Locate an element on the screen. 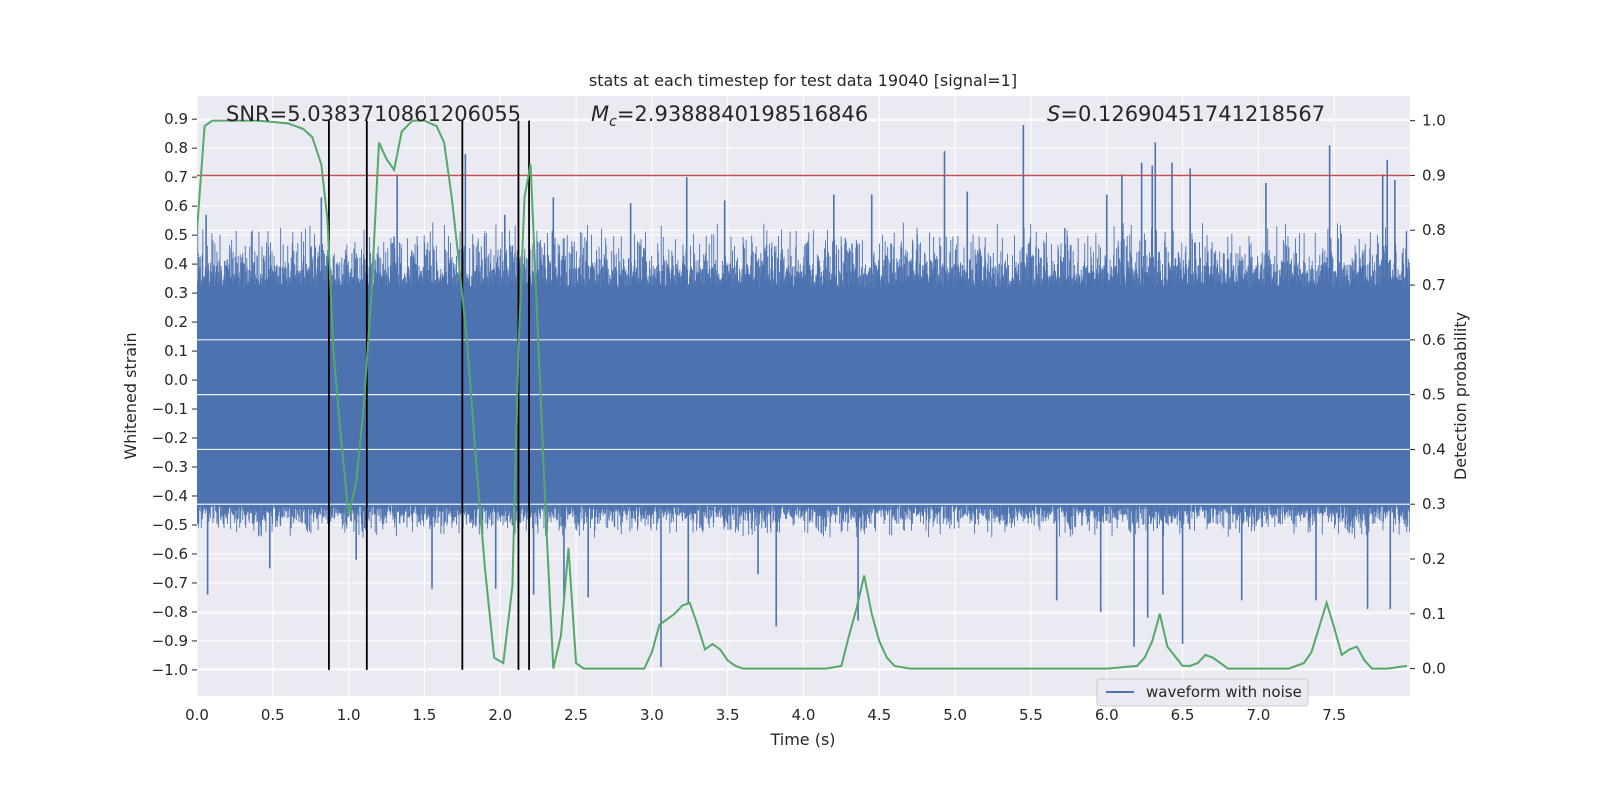 This screenshot has height=800, width=1600. x-tick-label: 7.5 is located at coordinates (1334, 715).